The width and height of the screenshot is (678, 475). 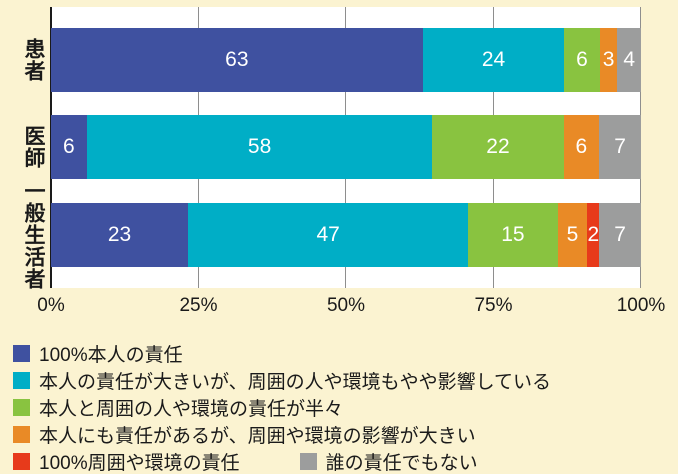 I want to click on bar-value-label: 4, so click(x=629, y=59).